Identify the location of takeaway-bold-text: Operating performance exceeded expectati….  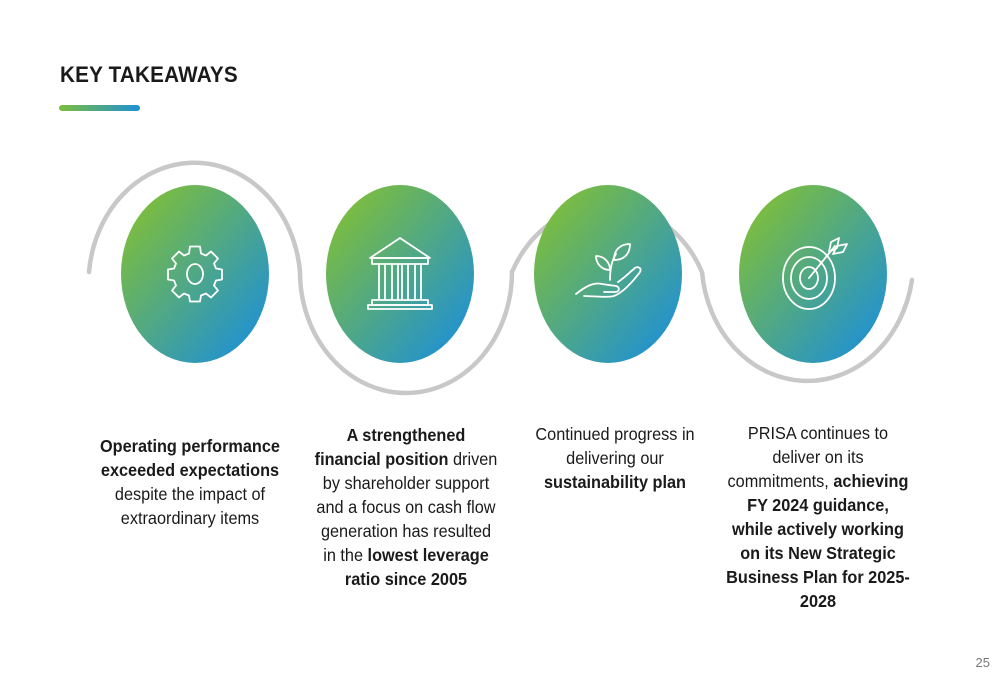
(190, 458).